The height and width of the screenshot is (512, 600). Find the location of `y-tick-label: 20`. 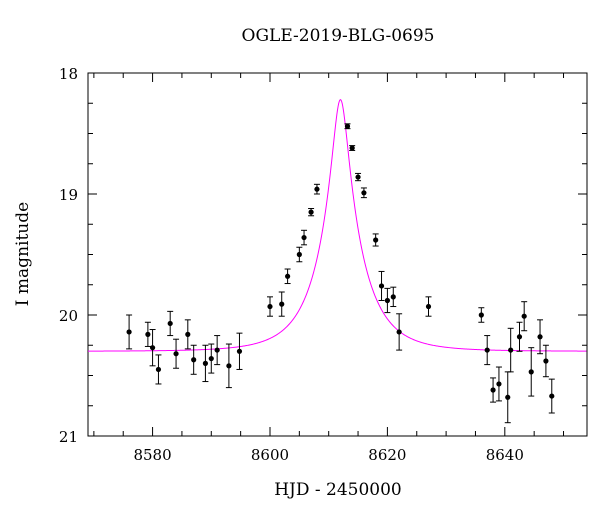

y-tick-label: 20 is located at coordinates (68, 316).